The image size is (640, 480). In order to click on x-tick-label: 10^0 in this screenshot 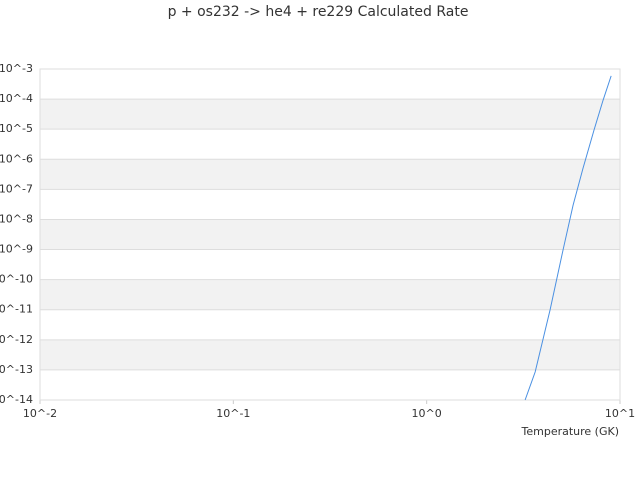, I will do `click(427, 413)`.